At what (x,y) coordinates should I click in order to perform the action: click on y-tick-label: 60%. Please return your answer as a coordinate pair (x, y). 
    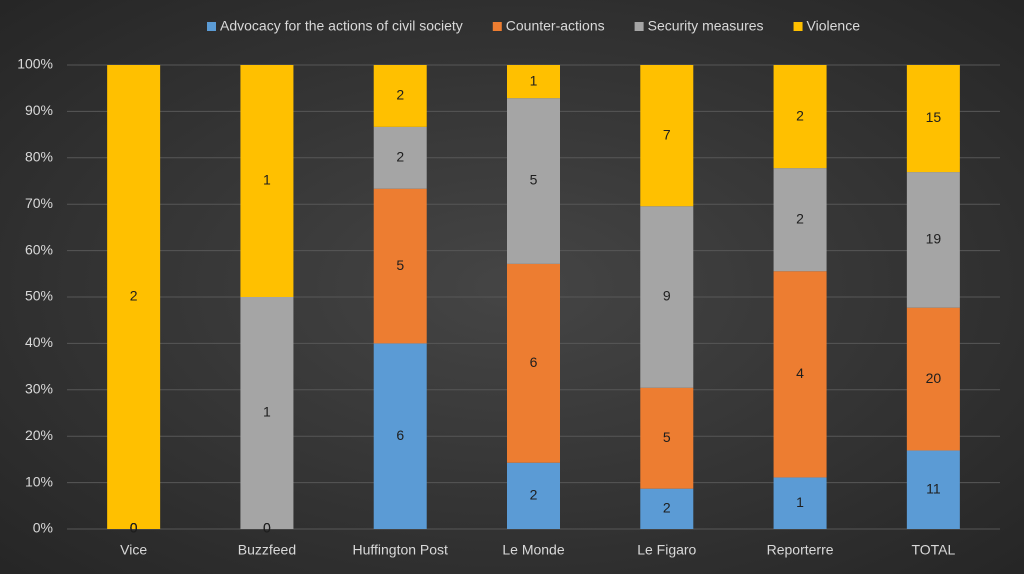
    Looking at the image, I should click on (39, 249).